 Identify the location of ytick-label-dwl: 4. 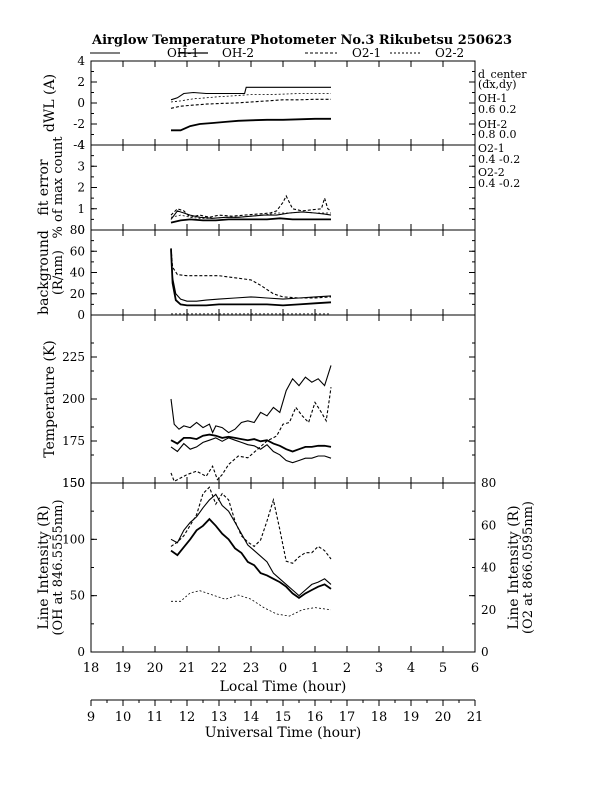
(81, 61).